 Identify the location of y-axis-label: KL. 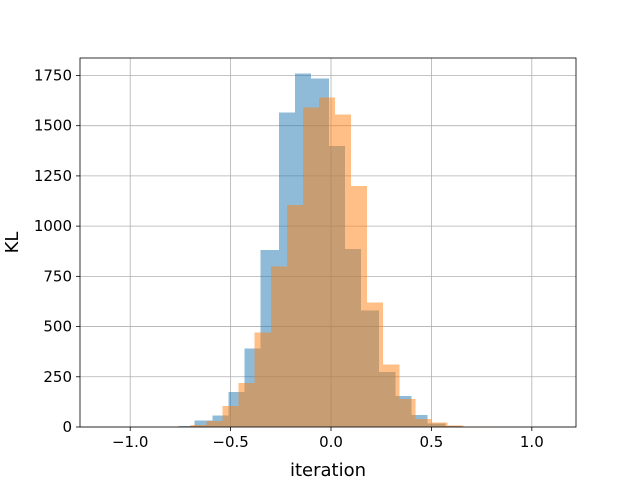
(12, 243).